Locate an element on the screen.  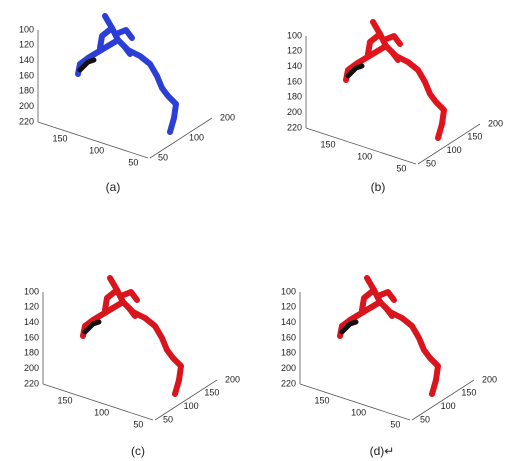
caption: (c) is located at coordinates (138, 451).